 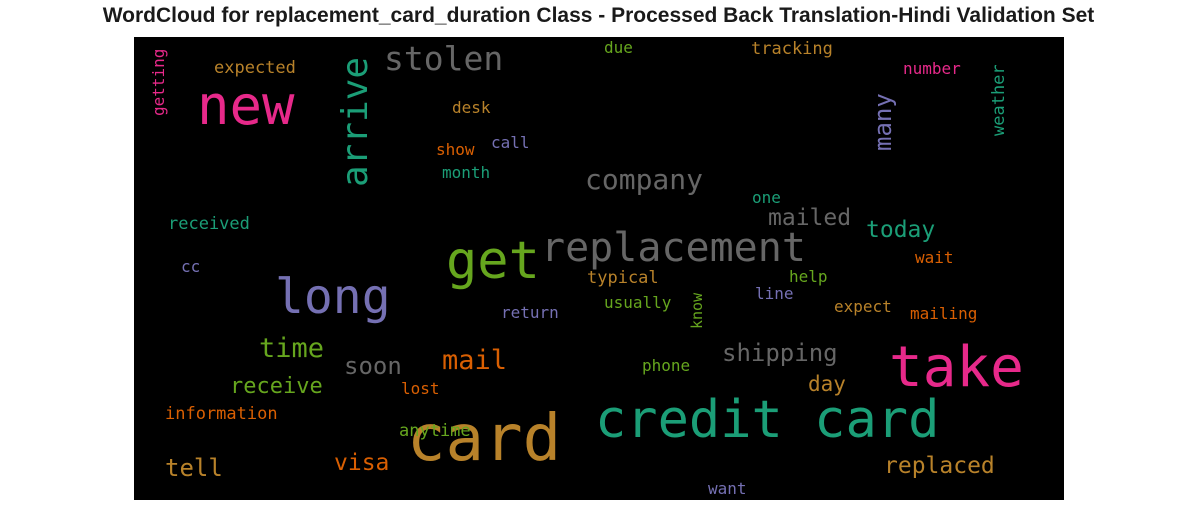 I want to click on word-stolen: stolen, so click(x=443, y=58).